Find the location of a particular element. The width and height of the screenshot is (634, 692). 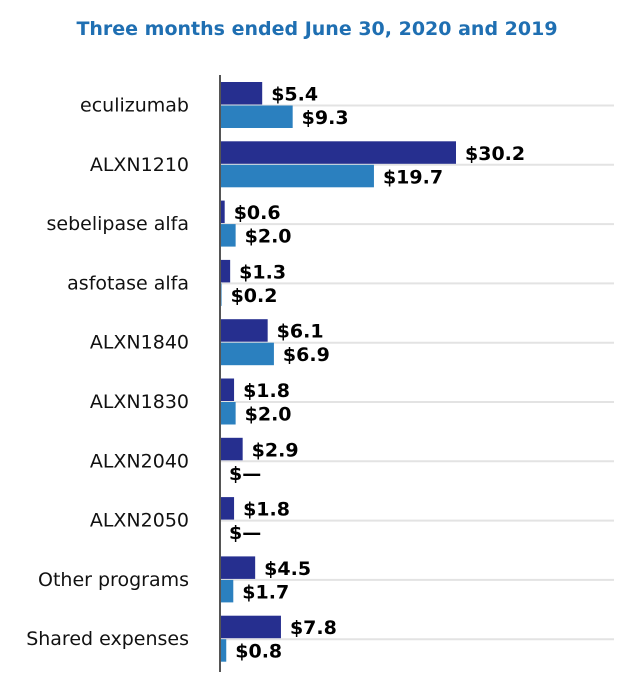

category-label: Other programs is located at coordinates (113, 580).